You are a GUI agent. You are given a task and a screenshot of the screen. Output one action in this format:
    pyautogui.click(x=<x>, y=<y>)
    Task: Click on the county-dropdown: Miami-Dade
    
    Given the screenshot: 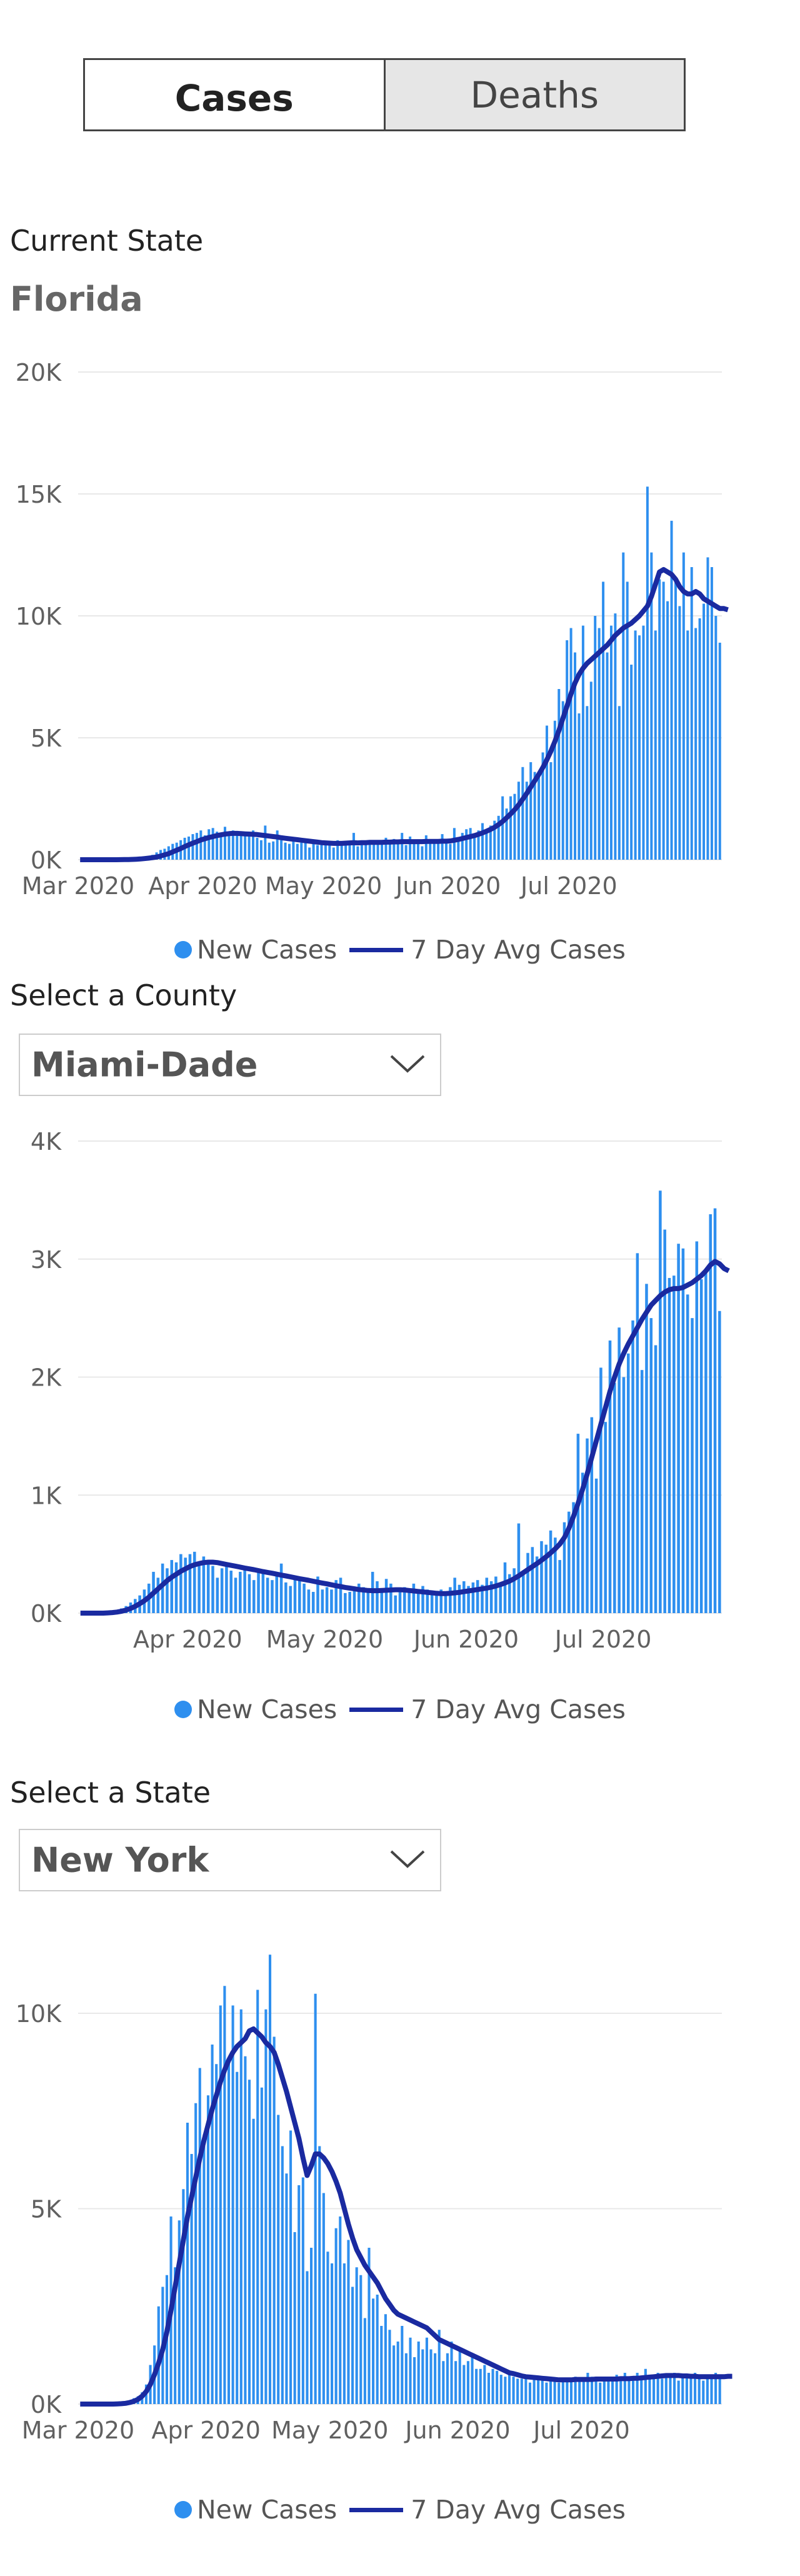 What is the action you would take?
    pyautogui.click(x=230, y=1065)
    